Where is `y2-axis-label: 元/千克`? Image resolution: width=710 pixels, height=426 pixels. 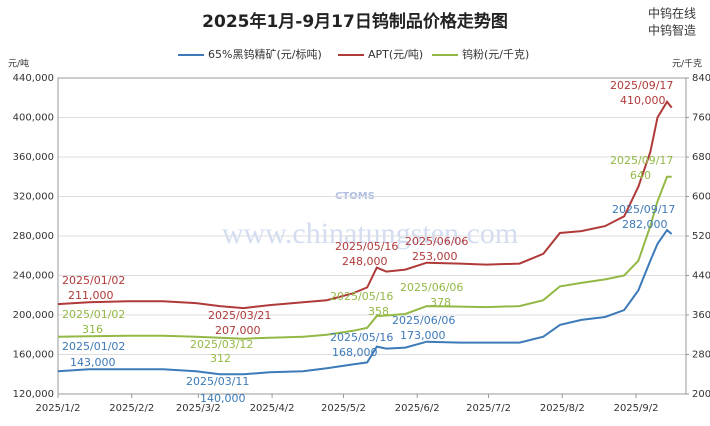 y2-axis-label: 元/千克 is located at coordinates (687, 64).